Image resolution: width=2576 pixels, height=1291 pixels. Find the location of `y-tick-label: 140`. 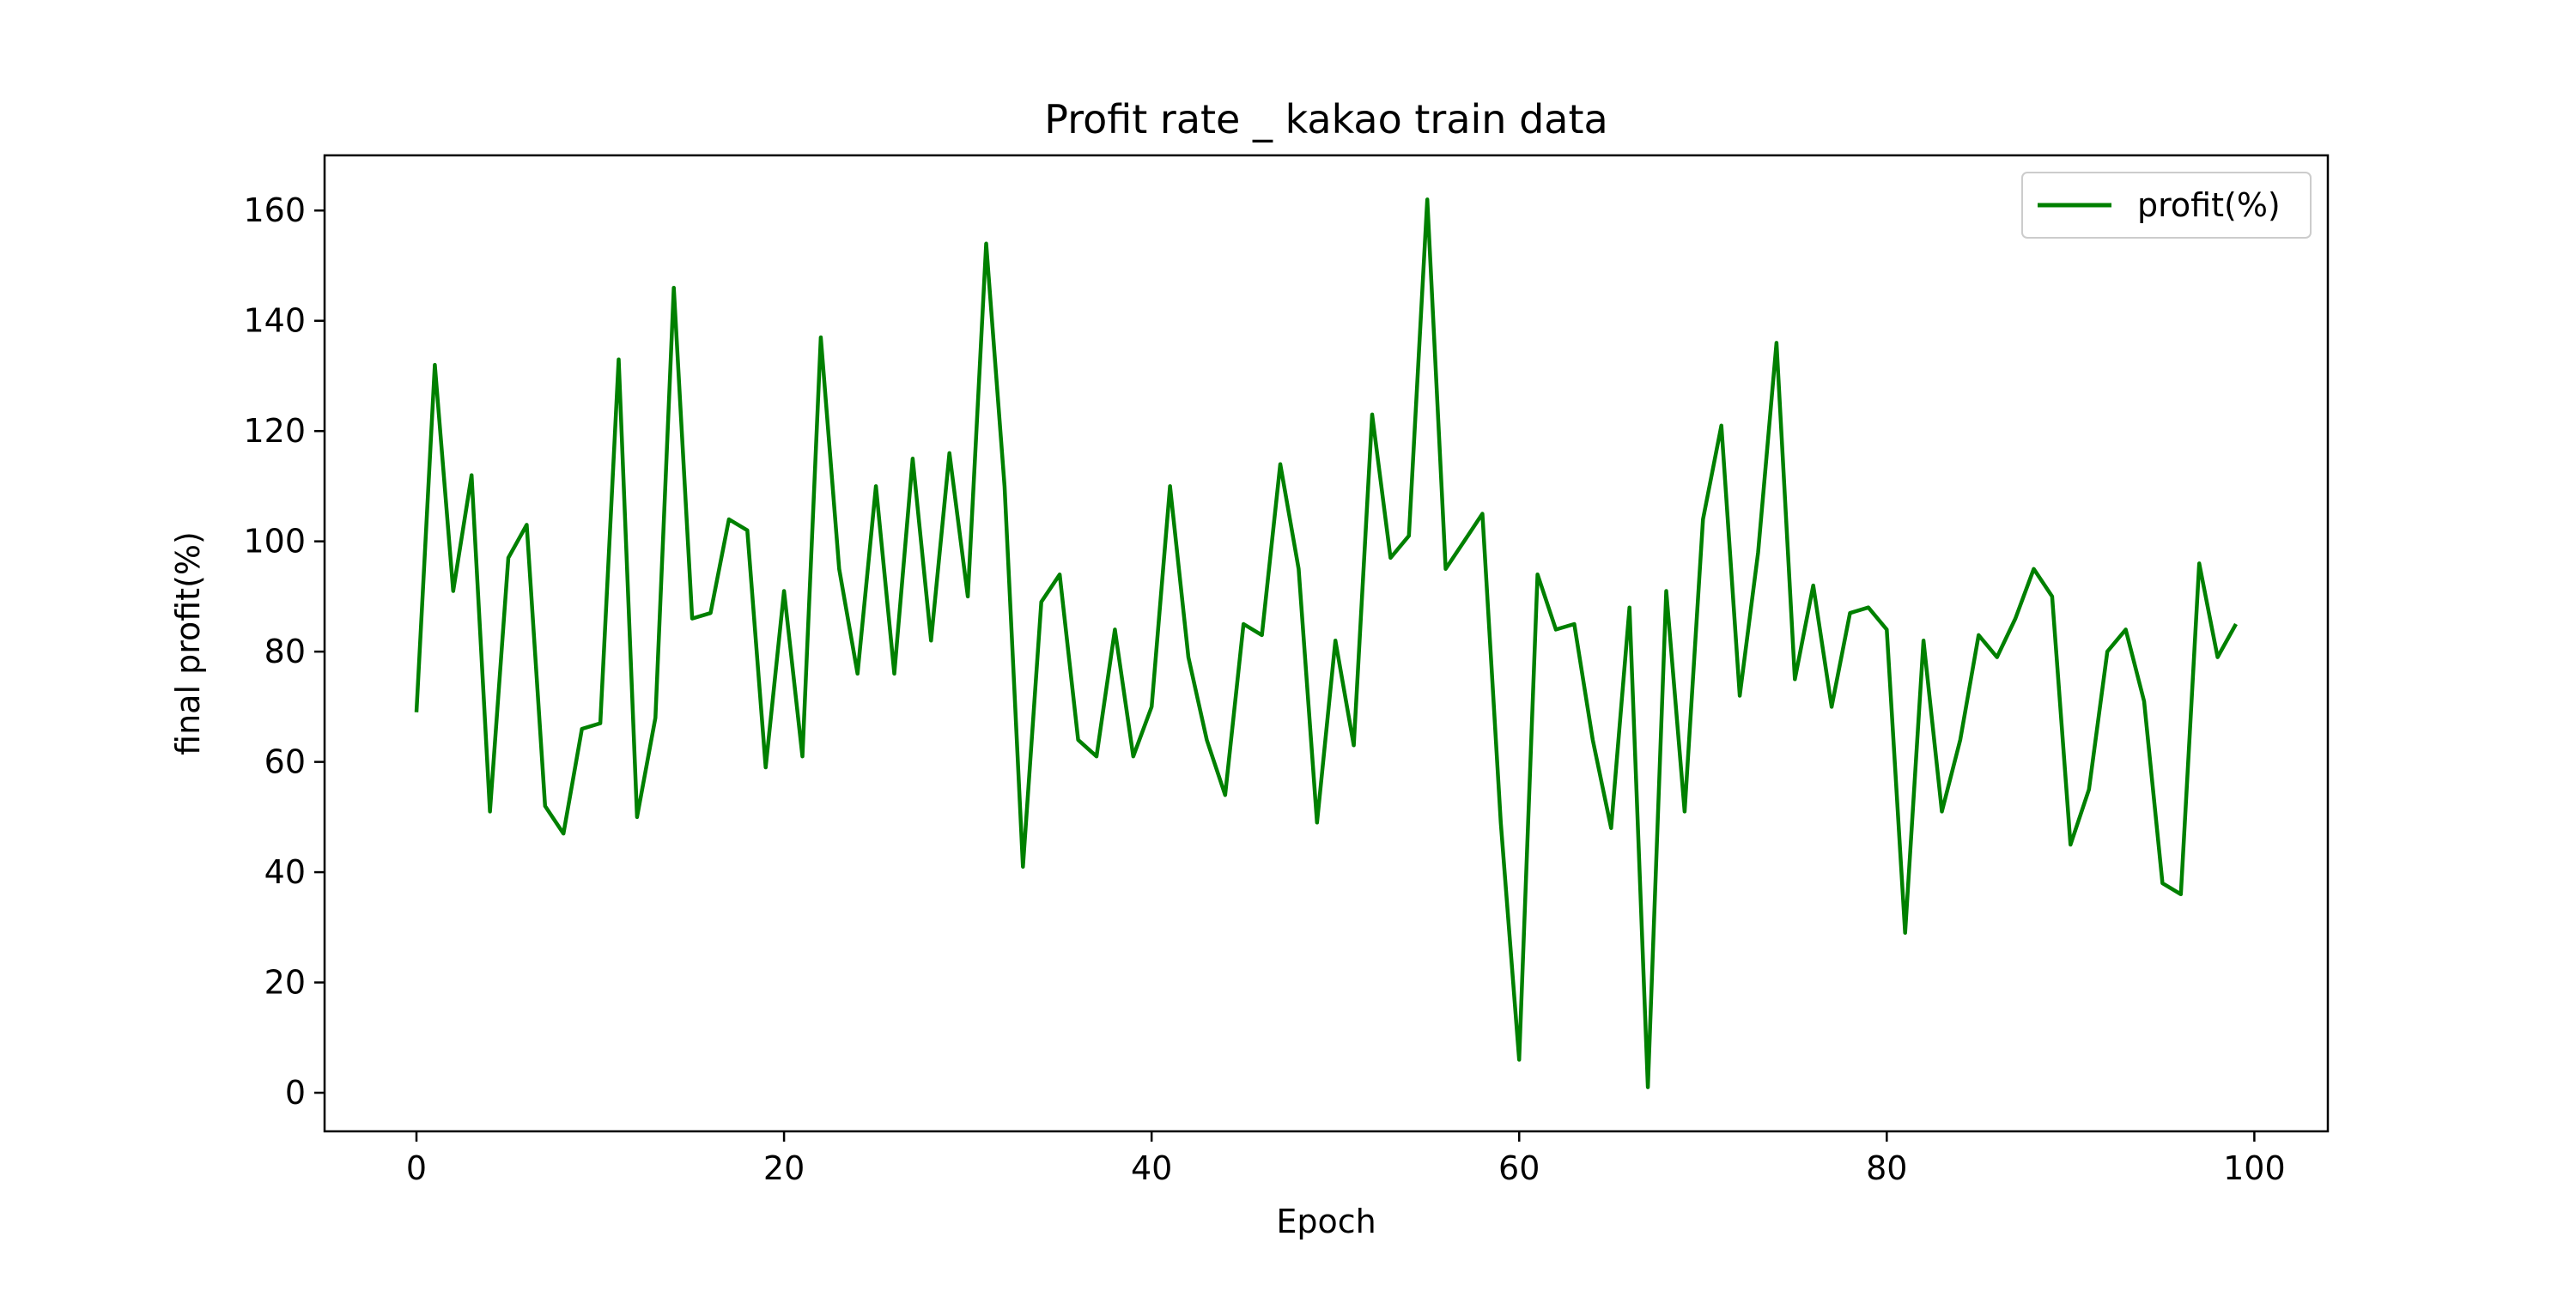

y-tick-label: 140 is located at coordinates (274, 321).